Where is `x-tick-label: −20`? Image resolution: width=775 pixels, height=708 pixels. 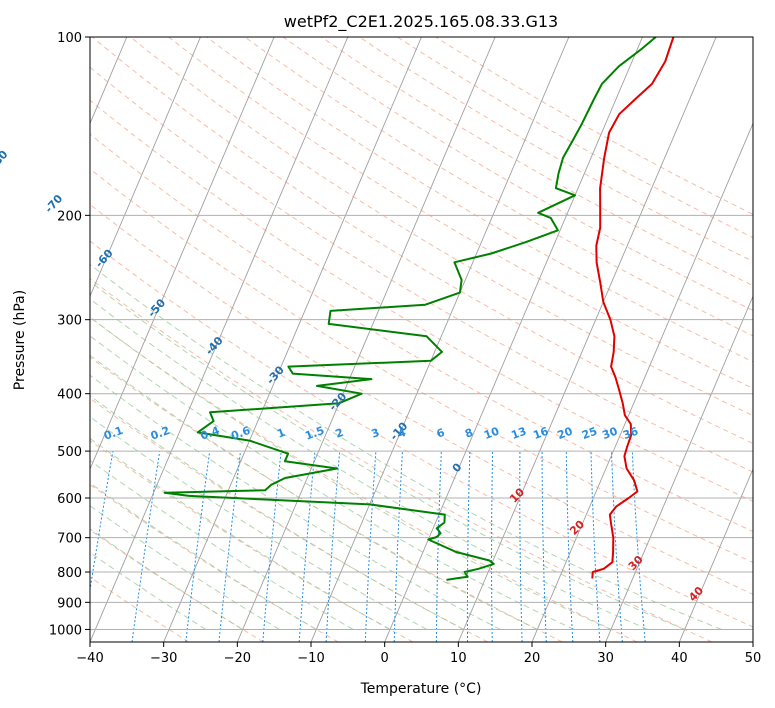 x-tick-label: −20 is located at coordinates (237, 658).